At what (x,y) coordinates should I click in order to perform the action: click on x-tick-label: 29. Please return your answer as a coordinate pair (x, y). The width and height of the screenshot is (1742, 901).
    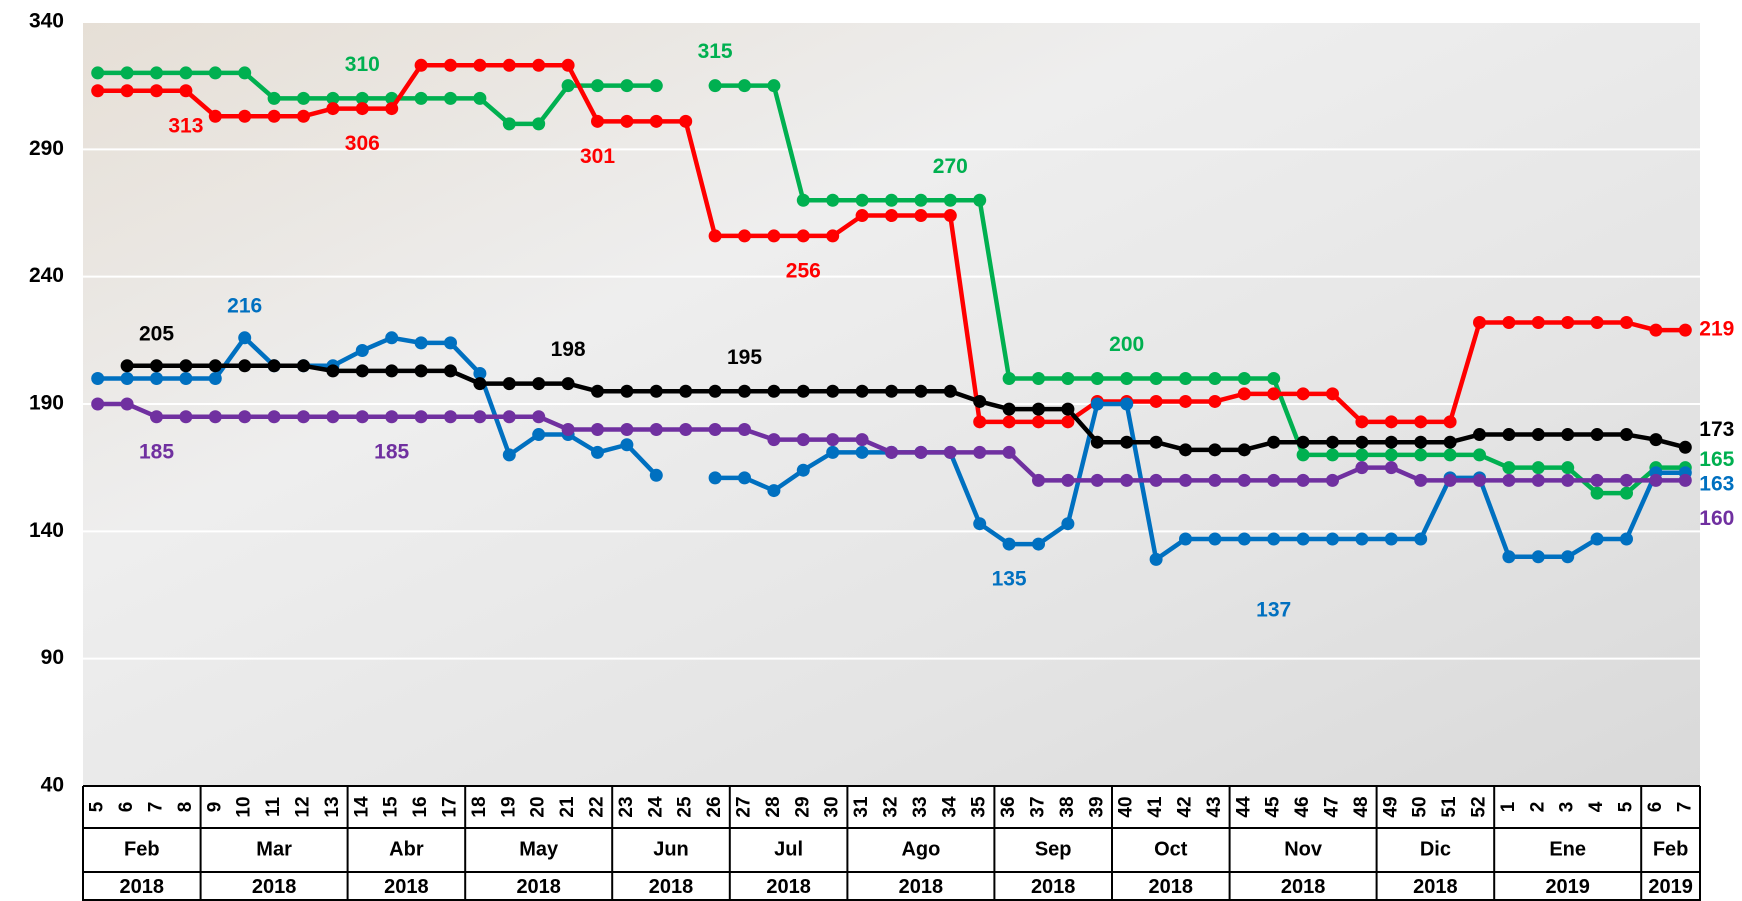
    Looking at the image, I should click on (802, 806).